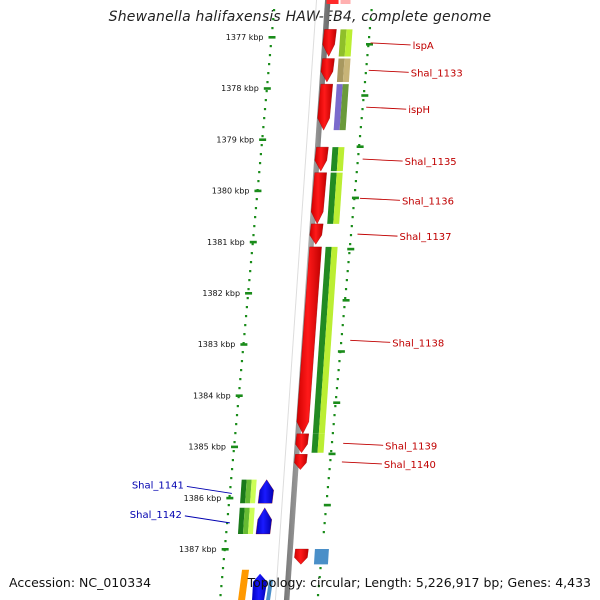 This screenshot has height=600, width=600. I want to click on gene-name: Shal_1140, so click(410, 465).